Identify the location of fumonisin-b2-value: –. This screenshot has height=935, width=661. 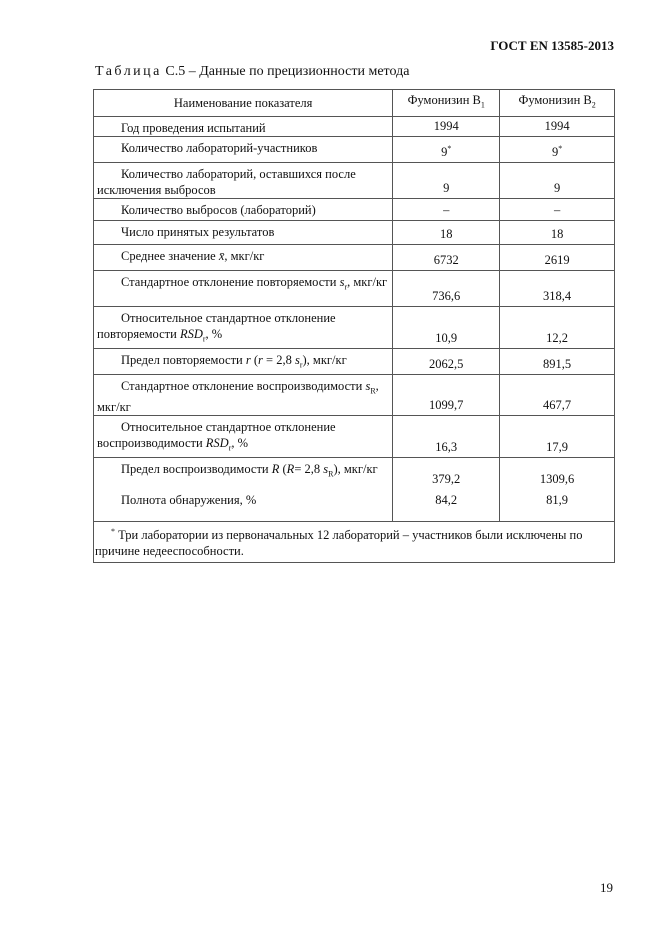
(557, 209).